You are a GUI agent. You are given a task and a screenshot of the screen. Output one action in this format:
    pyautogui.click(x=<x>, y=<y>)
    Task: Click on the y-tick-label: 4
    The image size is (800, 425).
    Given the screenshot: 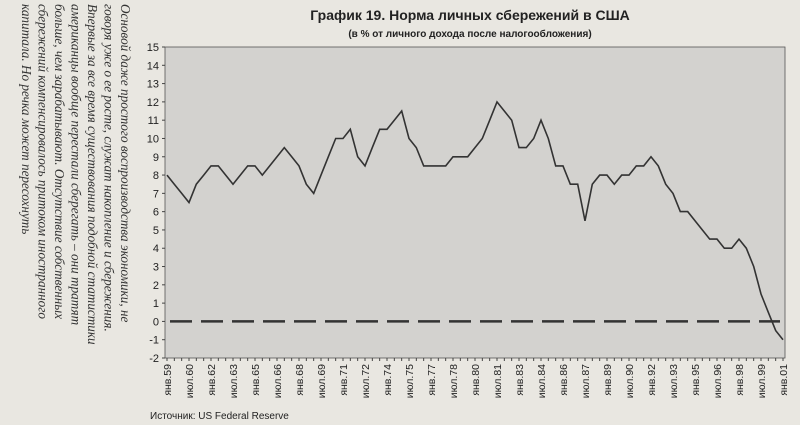 What is the action you would take?
    pyautogui.click(x=156, y=249)
    